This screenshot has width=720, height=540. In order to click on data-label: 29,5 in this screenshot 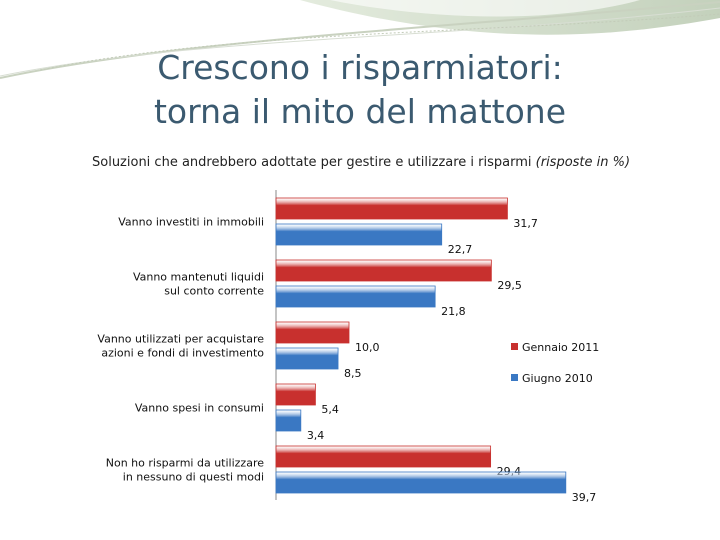, I will do `click(509, 285)`.